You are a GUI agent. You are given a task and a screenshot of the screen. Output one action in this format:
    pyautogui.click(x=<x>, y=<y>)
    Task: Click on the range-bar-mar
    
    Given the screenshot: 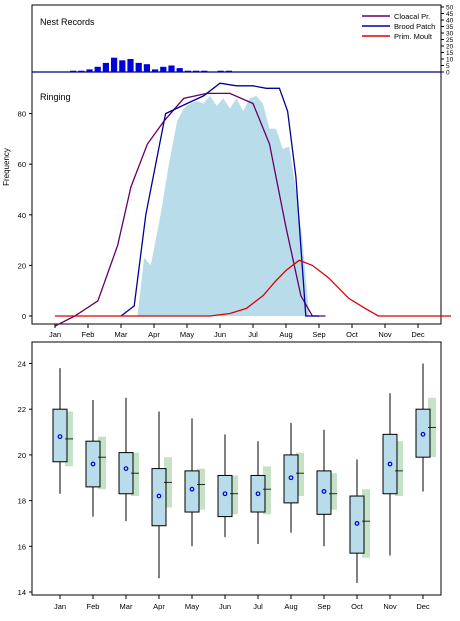 What is the action you would take?
    pyautogui.click(x=135, y=474)
    